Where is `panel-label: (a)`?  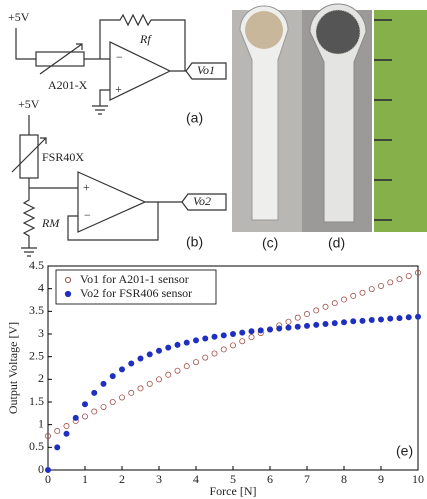
panel-label: (a) is located at coordinates (194, 118).